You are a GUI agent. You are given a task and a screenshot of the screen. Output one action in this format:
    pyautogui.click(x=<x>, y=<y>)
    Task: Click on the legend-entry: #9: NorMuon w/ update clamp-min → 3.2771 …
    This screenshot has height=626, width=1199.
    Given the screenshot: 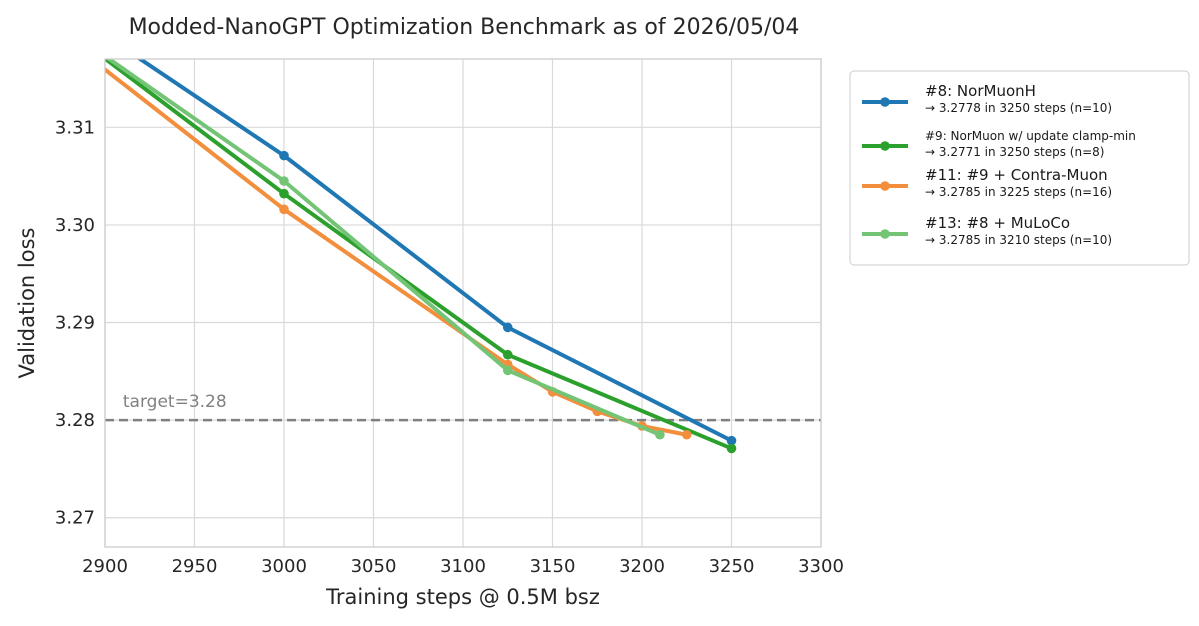 What is the action you would take?
    pyautogui.click(x=999, y=144)
    